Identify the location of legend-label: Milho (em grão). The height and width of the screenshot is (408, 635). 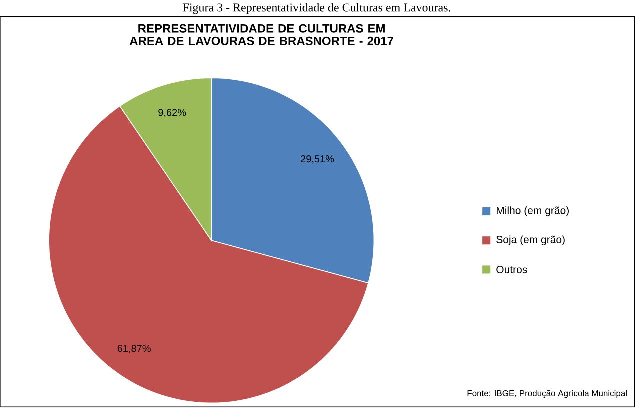
(533, 211).